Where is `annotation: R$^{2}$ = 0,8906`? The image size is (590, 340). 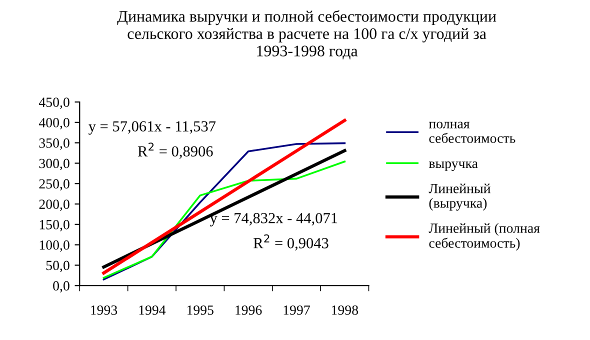
annotation: R$^{2}$ = 0,8906 is located at coordinates (175, 150).